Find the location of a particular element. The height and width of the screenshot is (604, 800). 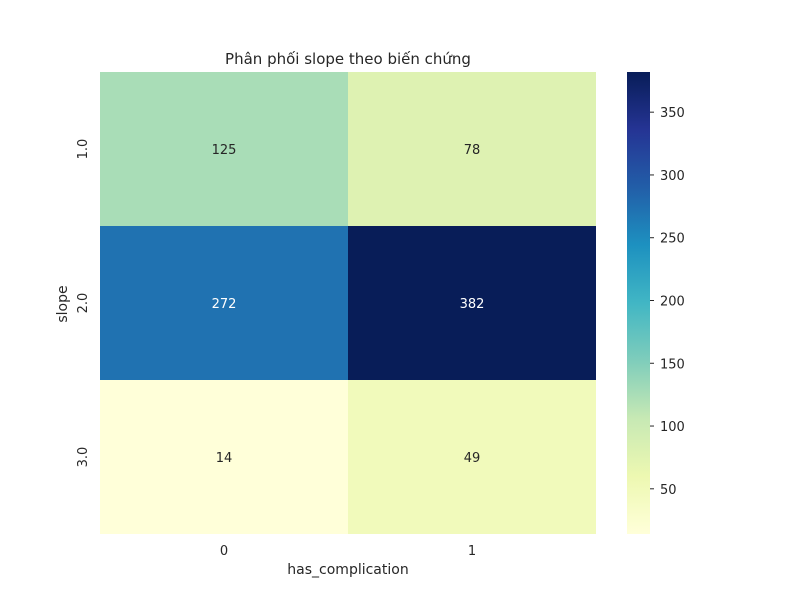

colorbar-tick-label: 50 is located at coordinates (668, 490).